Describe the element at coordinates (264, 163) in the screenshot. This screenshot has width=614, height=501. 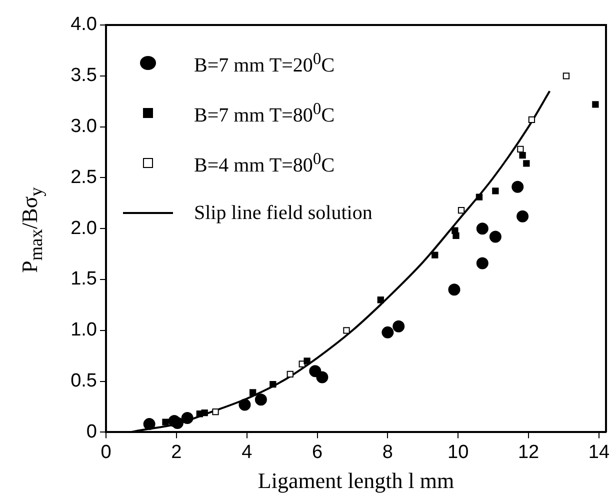
I see `legend-label: B=4 mm T=80$^{0}$C` at that location.